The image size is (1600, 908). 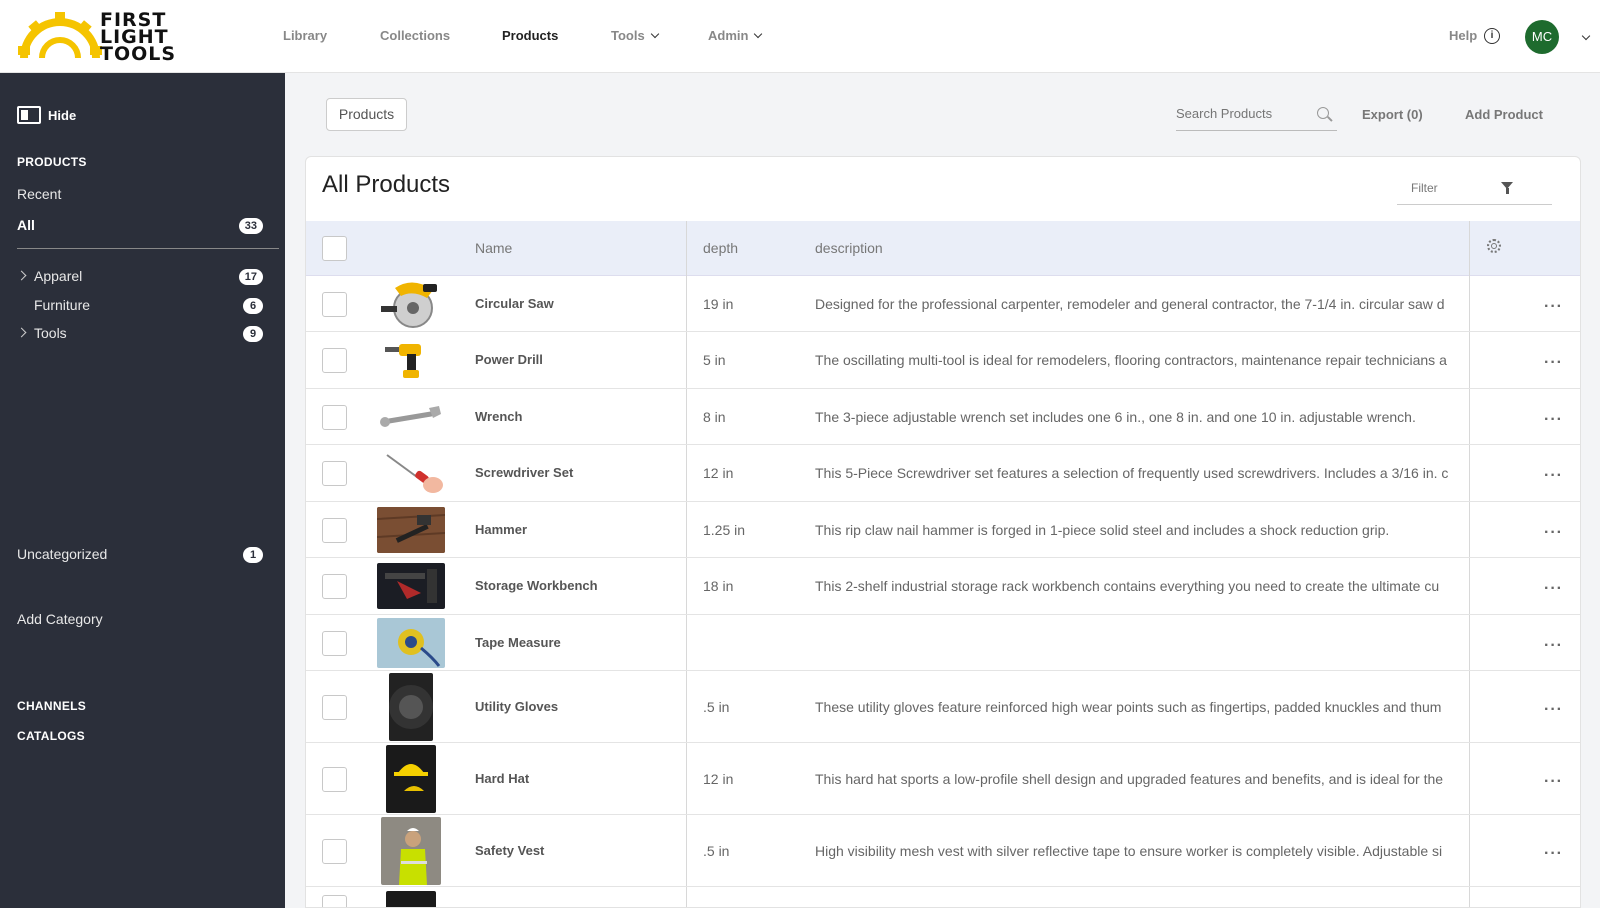 What do you see at coordinates (1504, 114) in the screenshot?
I see `add-product-button: Add Product` at bounding box center [1504, 114].